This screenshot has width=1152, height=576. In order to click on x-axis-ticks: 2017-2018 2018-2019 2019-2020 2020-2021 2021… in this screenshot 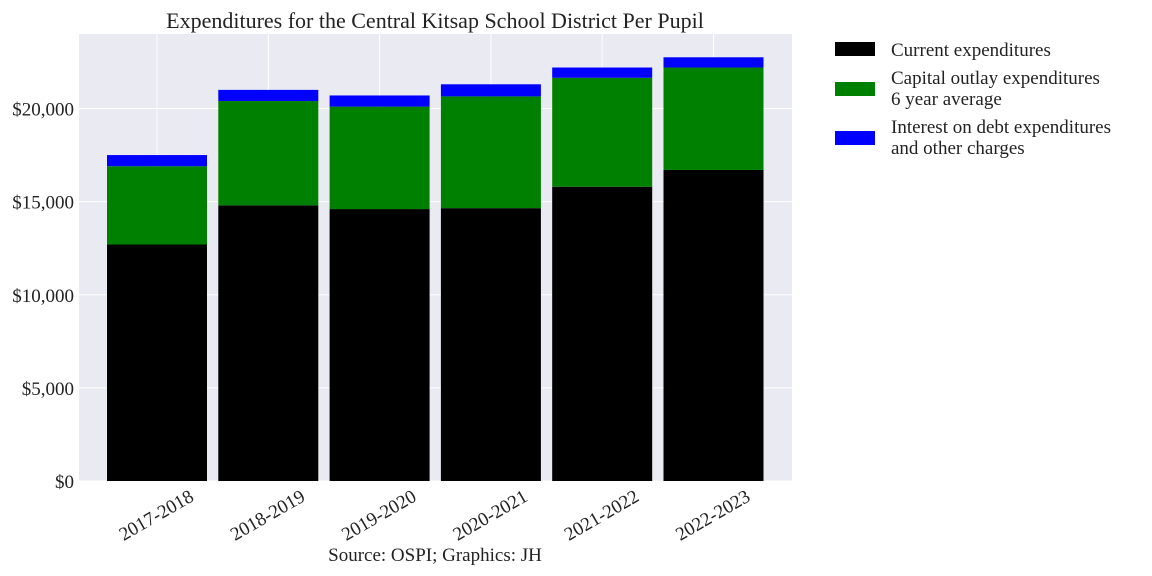, I will do `click(435, 515)`.